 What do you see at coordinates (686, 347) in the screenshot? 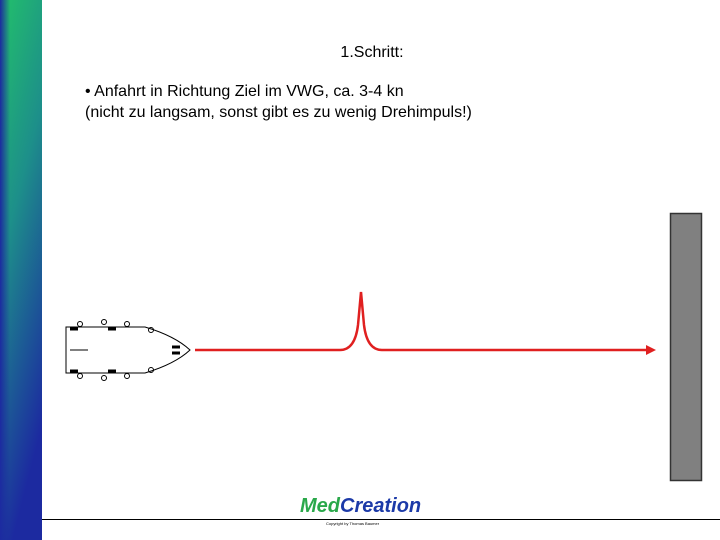
I see `target-pier` at bounding box center [686, 347].